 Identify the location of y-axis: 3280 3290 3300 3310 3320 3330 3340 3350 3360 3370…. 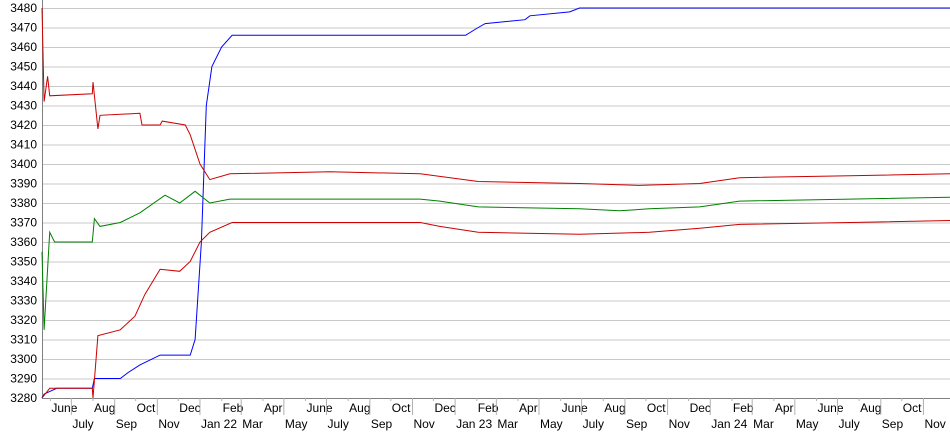
(26, 202).